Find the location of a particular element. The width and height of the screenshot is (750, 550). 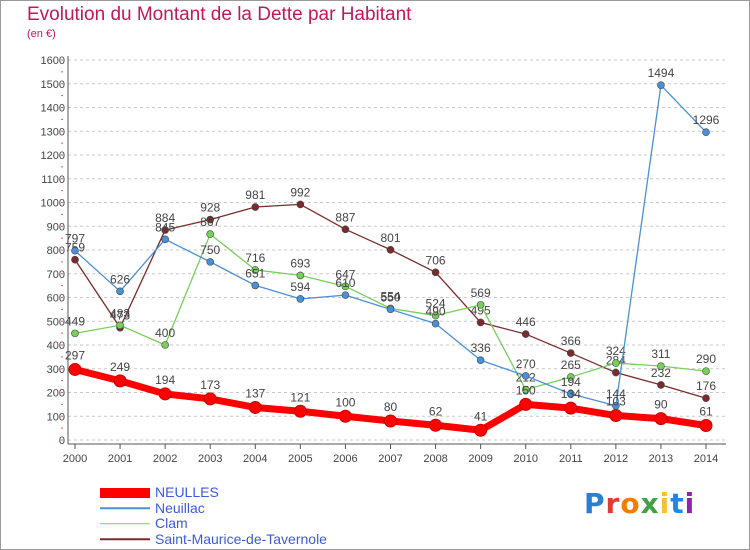

data-label: 150 is located at coordinates (526, 390).